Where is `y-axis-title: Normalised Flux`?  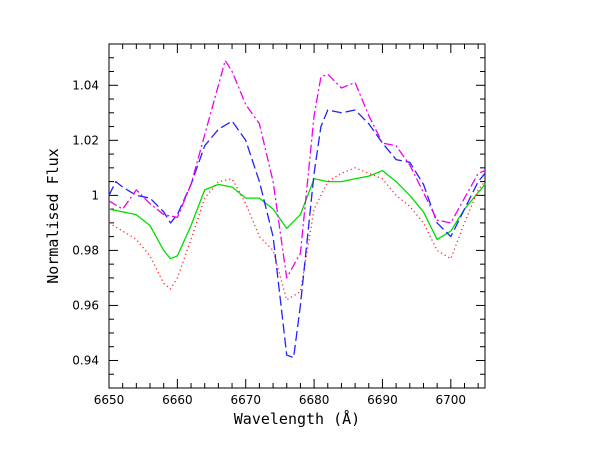
y-axis-title: Normalised Flux is located at coordinates (53, 215).